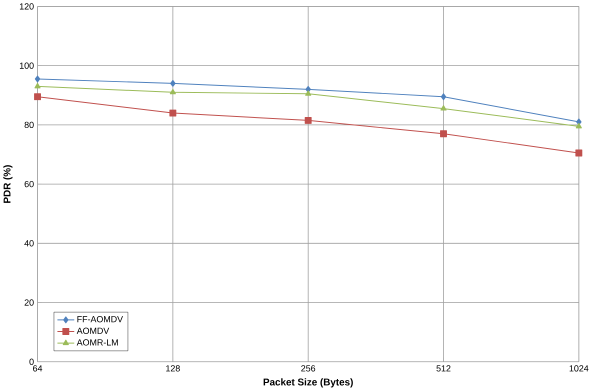  I want to click on y-tick-label: 20, so click(29, 303).